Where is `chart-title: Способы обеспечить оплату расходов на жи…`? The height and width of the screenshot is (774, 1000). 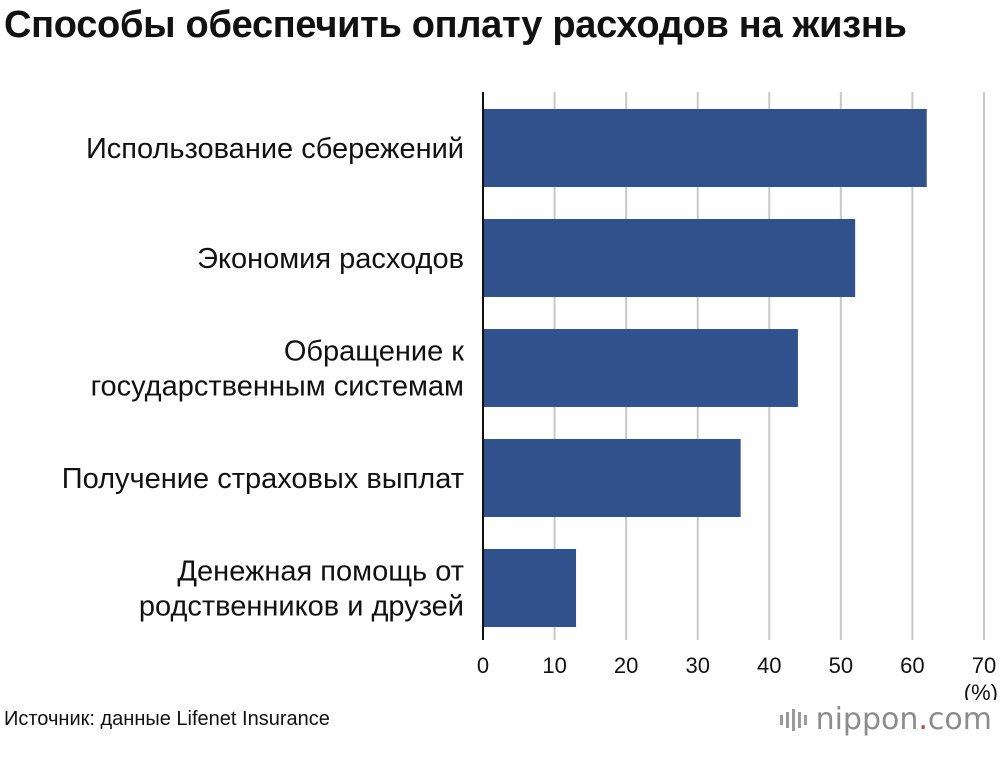 chart-title: Способы обеспечить оплату расходов на жи… is located at coordinates (455, 25).